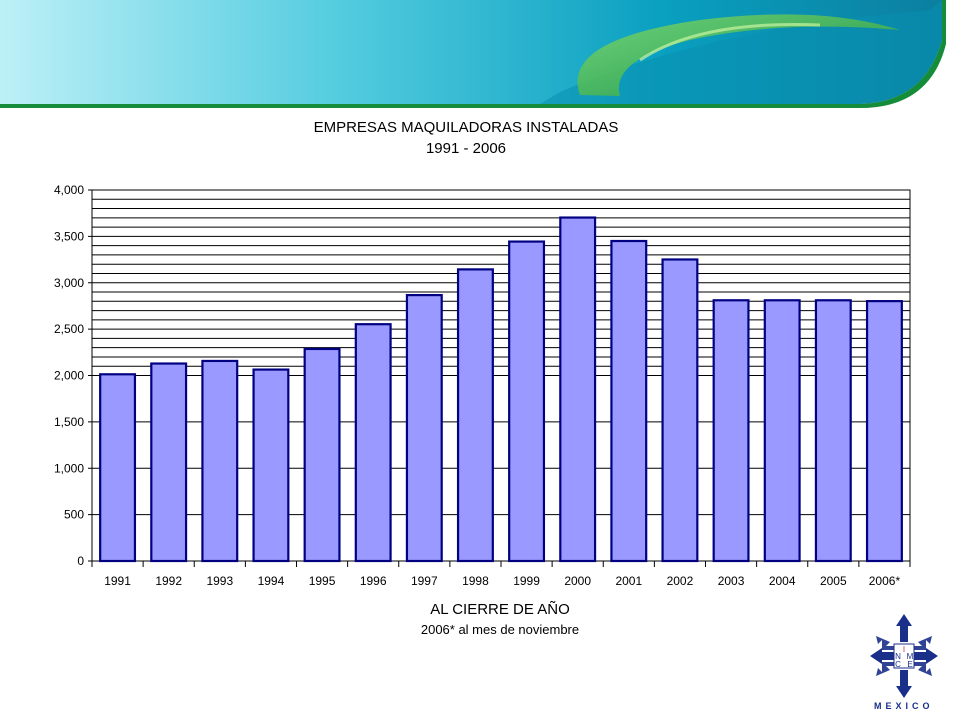  Describe the element at coordinates (628, 581) in the screenshot. I see `x-tick-label: 2001` at that location.